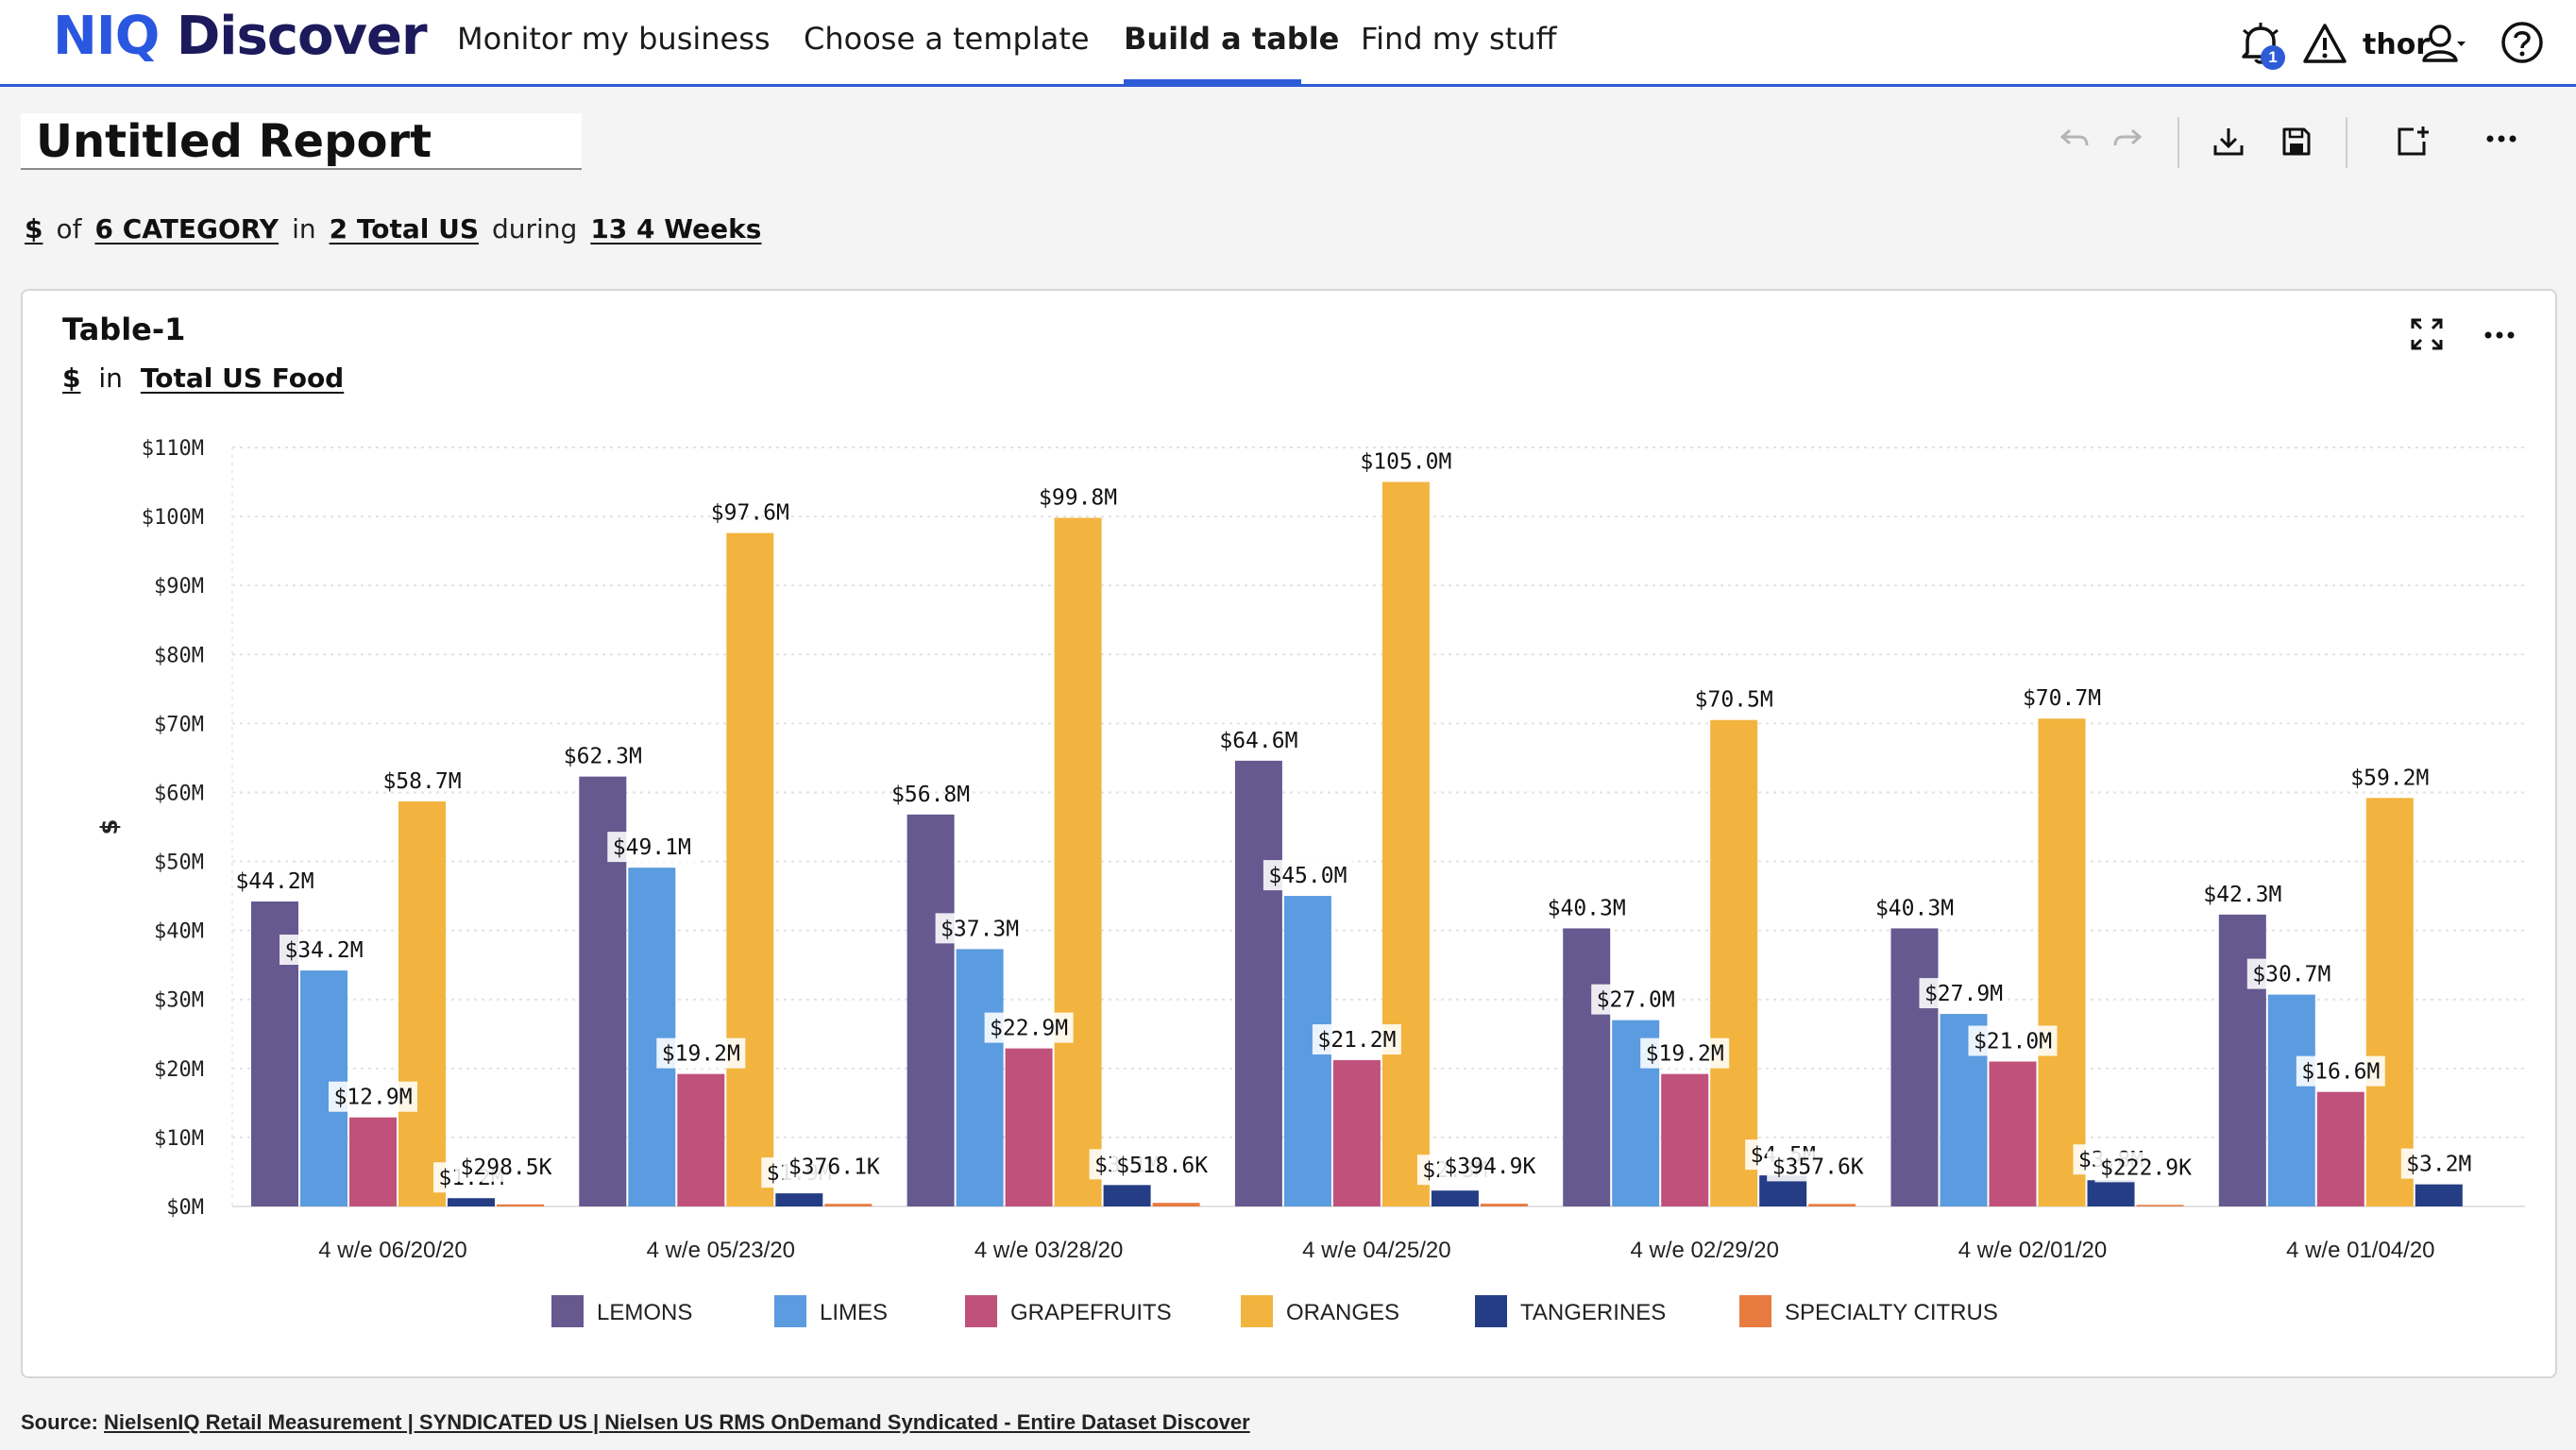 Image resolution: width=2576 pixels, height=1450 pixels. What do you see at coordinates (644, 1312) in the screenshot?
I see `legend-label: LEMONS` at bounding box center [644, 1312].